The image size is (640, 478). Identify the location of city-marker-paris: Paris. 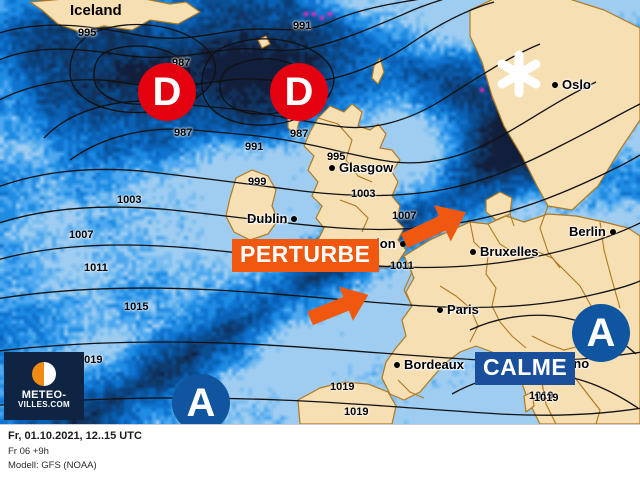
(458, 309).